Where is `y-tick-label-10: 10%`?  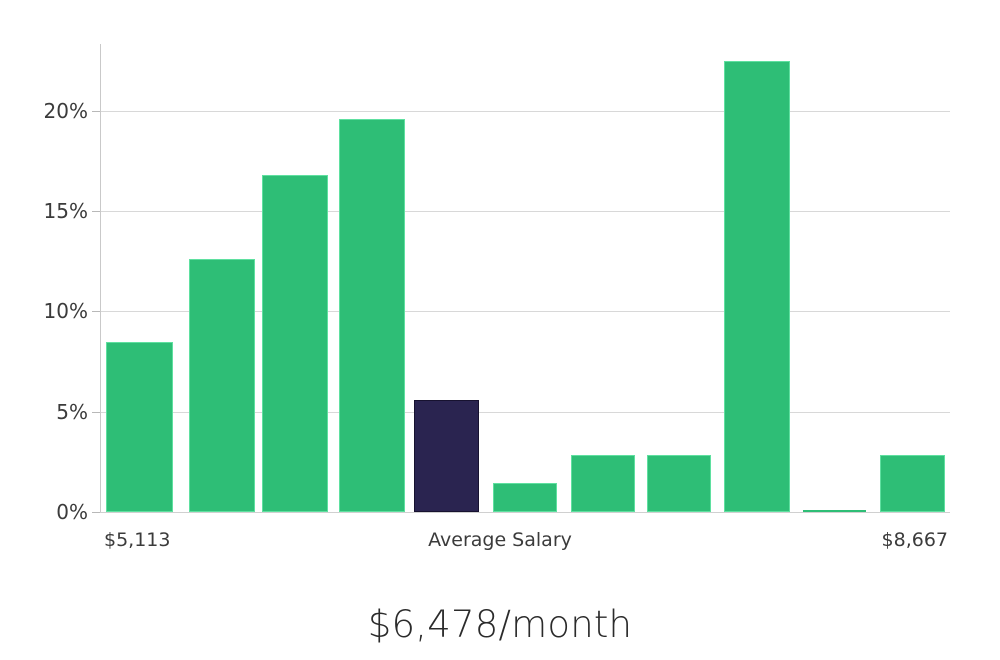 y-tick-label-10: 10% is located at coordinates (65, 311).